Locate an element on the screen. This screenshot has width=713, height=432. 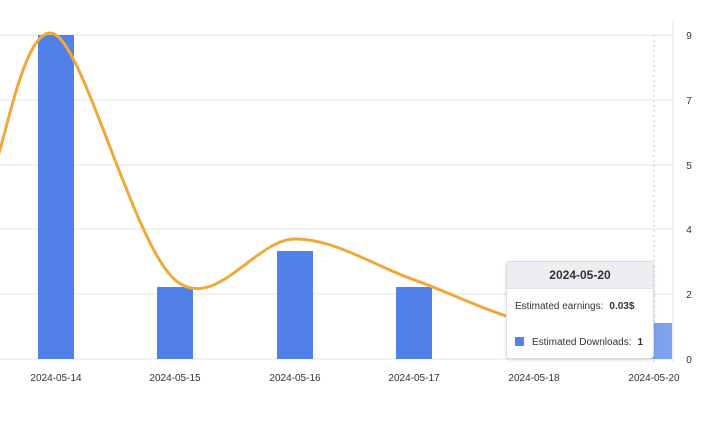
tooltip-earnings-label: Estimated earnings: is located at coordinates (559, 306).